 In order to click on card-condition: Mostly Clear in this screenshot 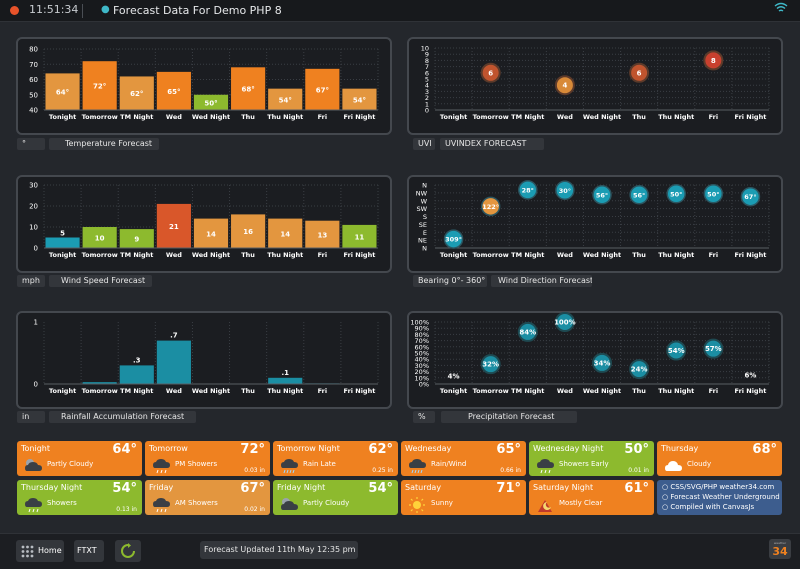, I will do `click(581, 503)`.